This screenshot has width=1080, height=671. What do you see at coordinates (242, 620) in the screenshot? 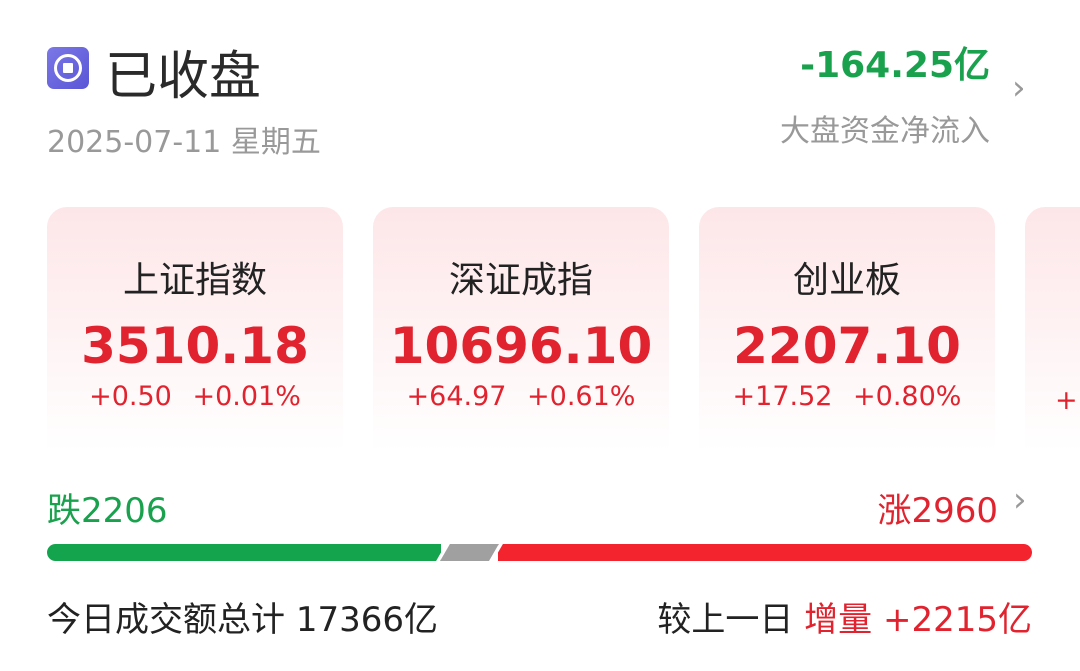
I see `turnover-total: 今日成交额总计 17366亿` at bounding box center [242, 620].